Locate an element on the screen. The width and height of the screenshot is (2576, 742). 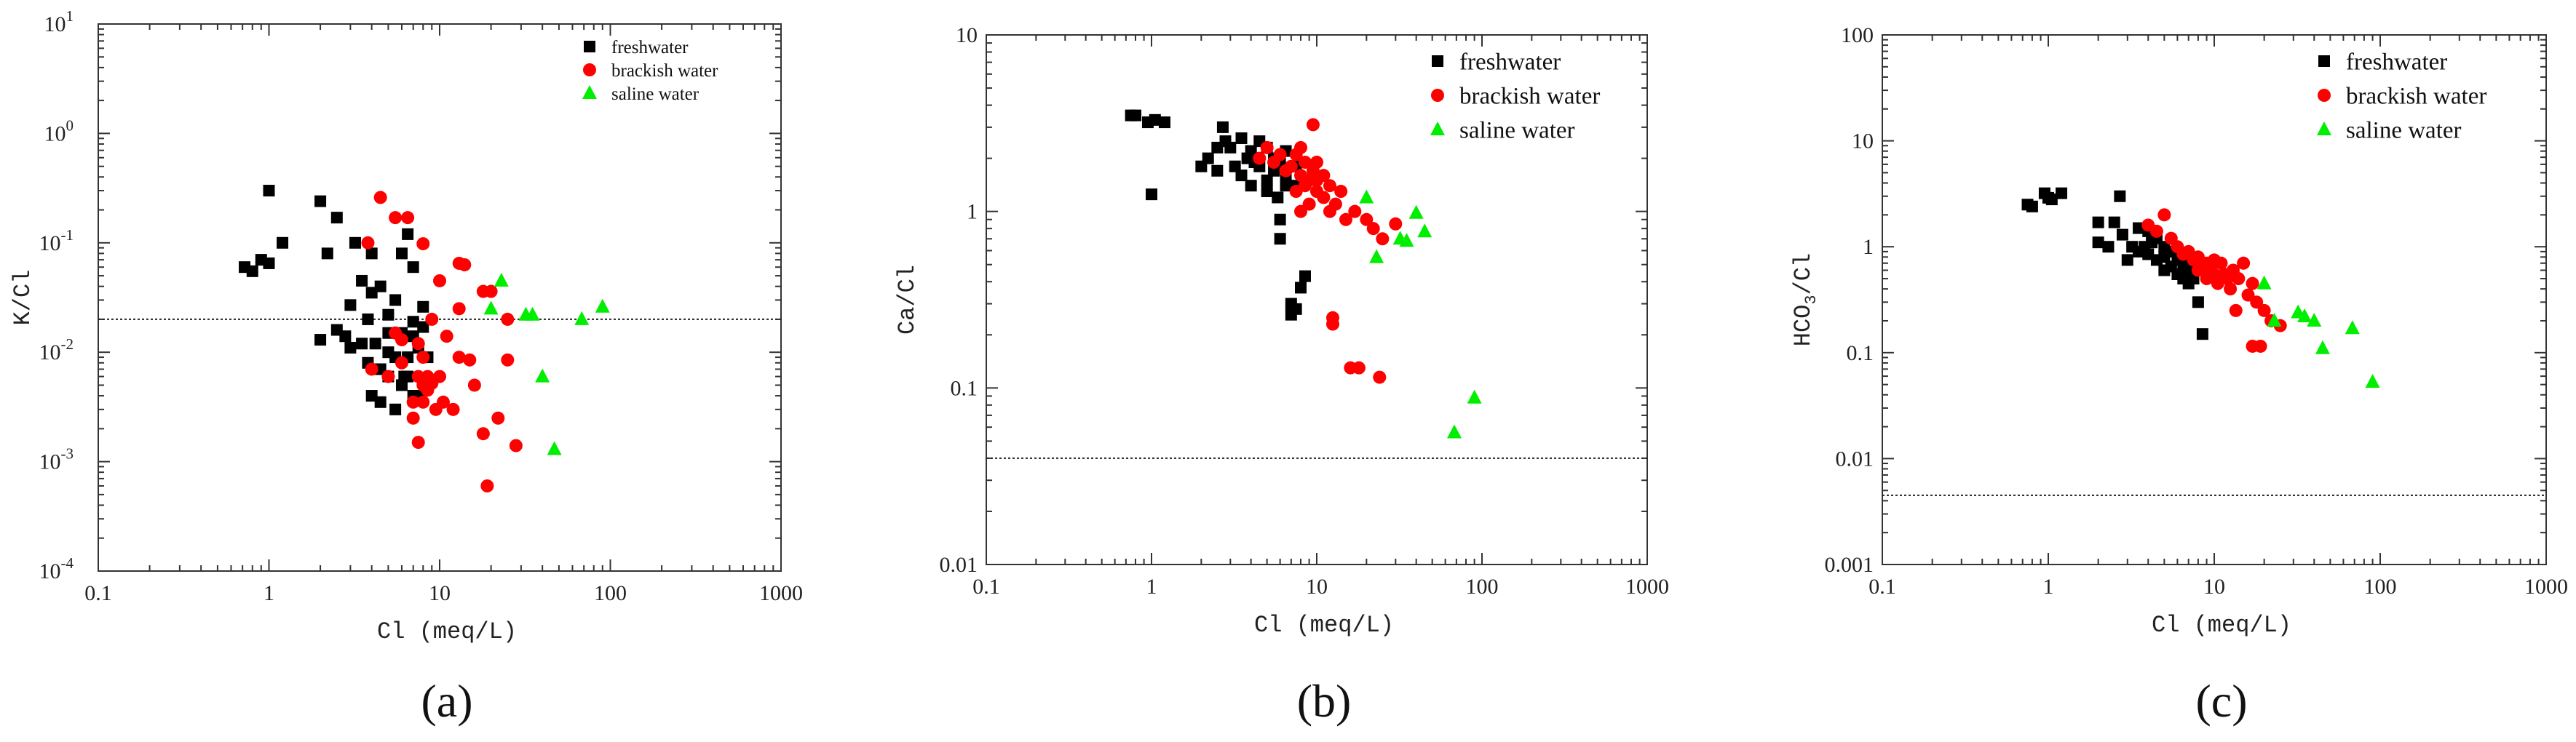
panel-label: (b) is located at coordinates (1324, 701).